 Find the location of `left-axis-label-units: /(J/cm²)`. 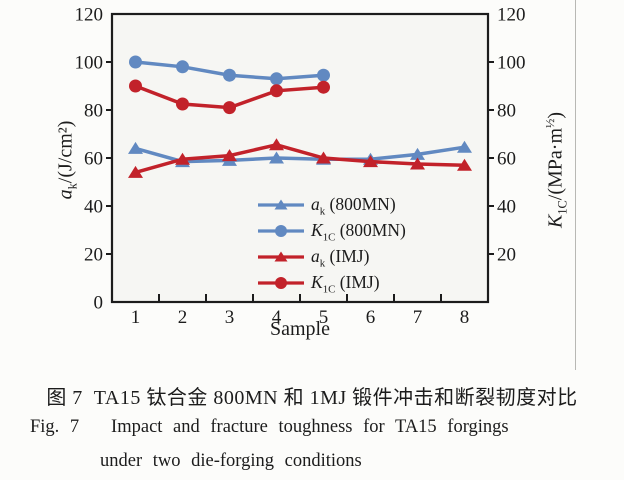

left-axis-label-units: /(J/cm²) is located at coordinates (65, 152).